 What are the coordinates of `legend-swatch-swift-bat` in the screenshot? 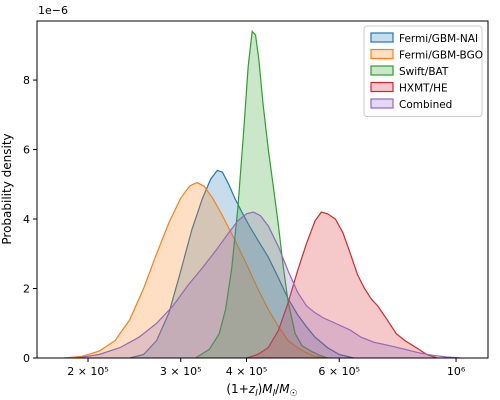 It's located at (382, 70).